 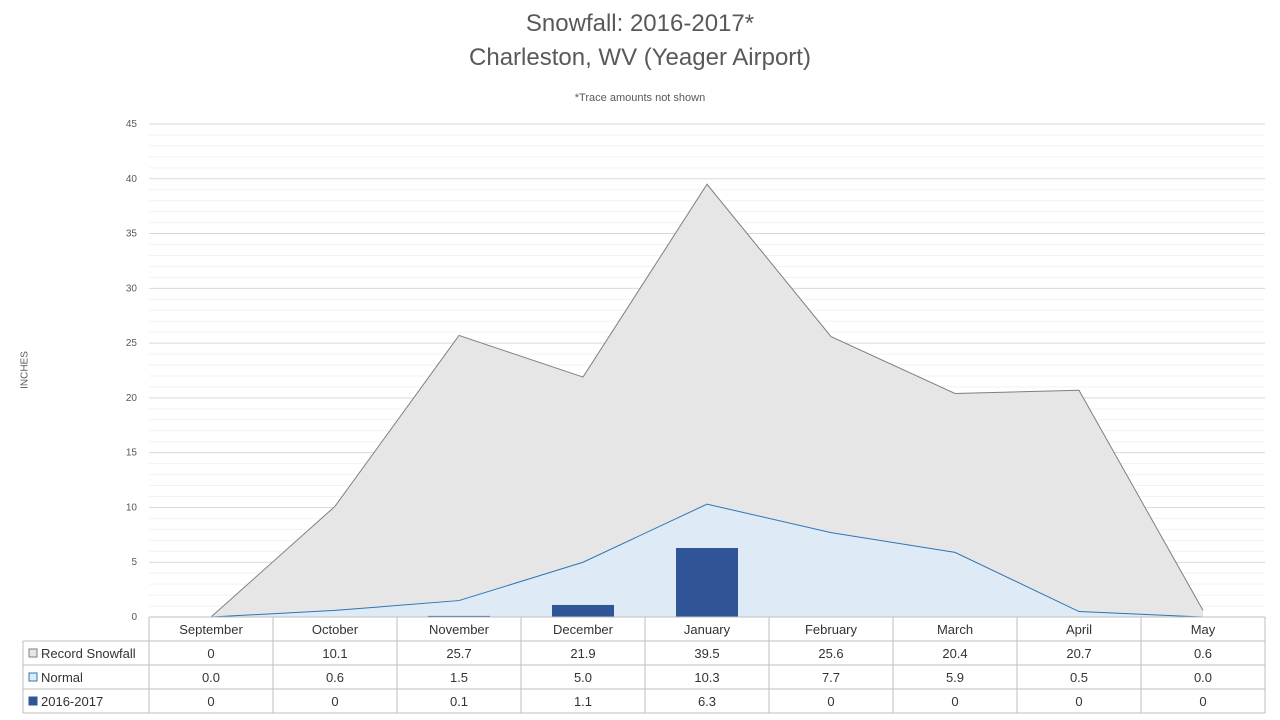 I want to click on table-cell-value: 7.7, so click(x=831, y=677).